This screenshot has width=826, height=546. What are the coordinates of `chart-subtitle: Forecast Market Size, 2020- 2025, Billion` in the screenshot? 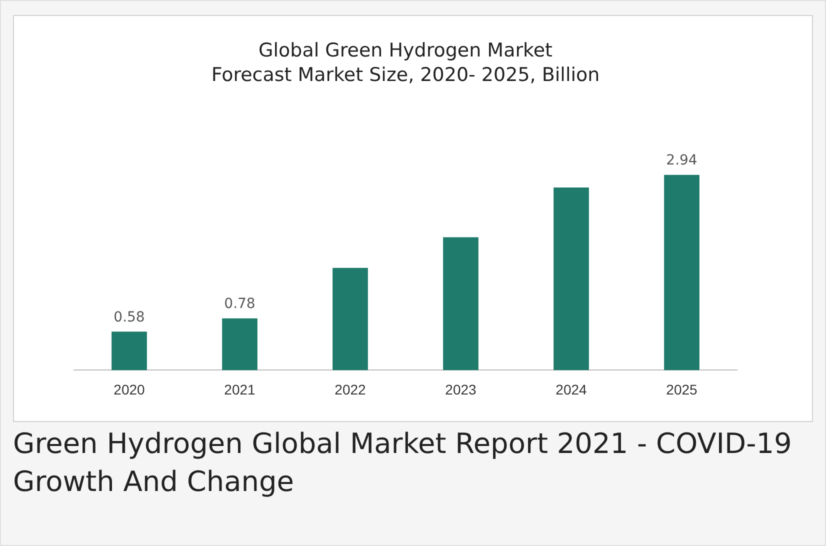 It's located at (405, 75).